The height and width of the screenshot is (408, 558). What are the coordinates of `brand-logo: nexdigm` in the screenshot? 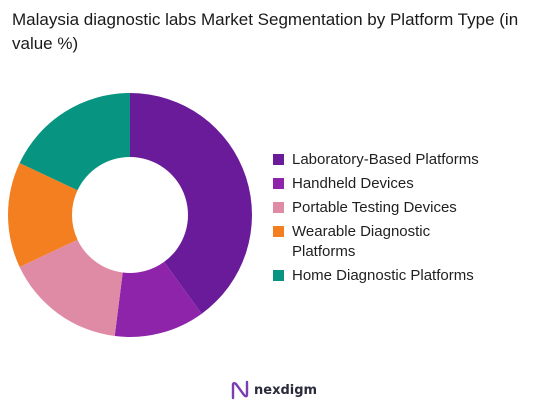 It's located at (273, 390).